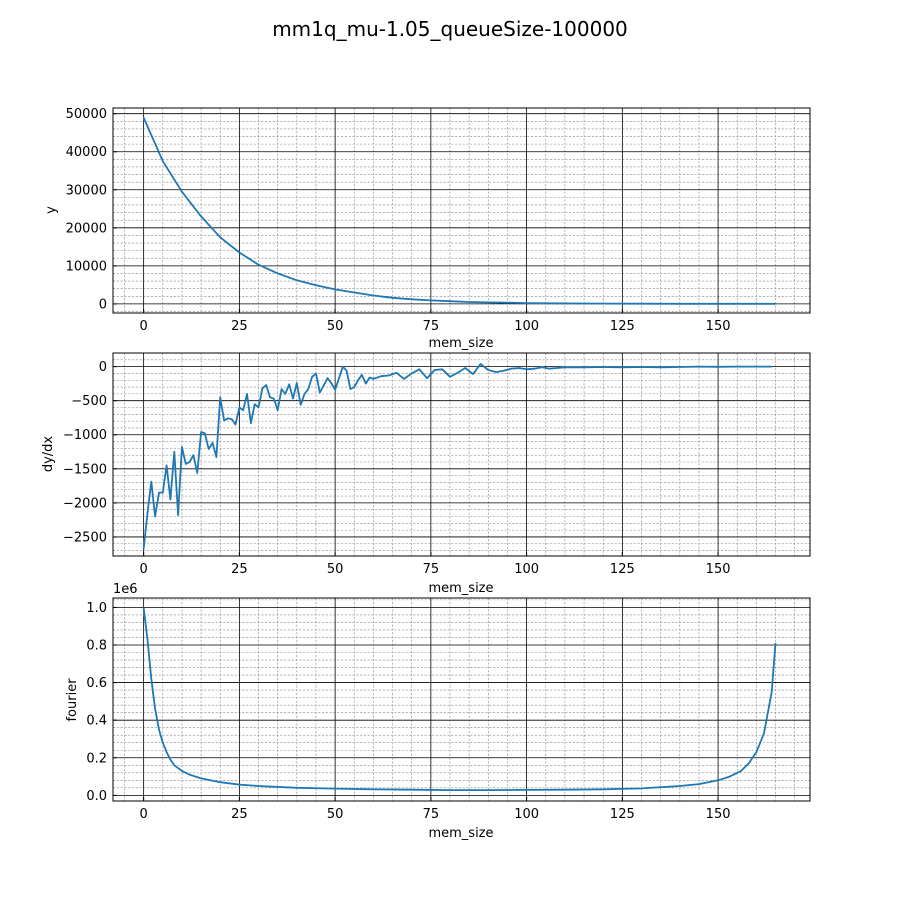  What do you see at coordinates (72, 700) in the screenshot?
I see `y-axis-label: fourier` at bounding box center [72, 700].